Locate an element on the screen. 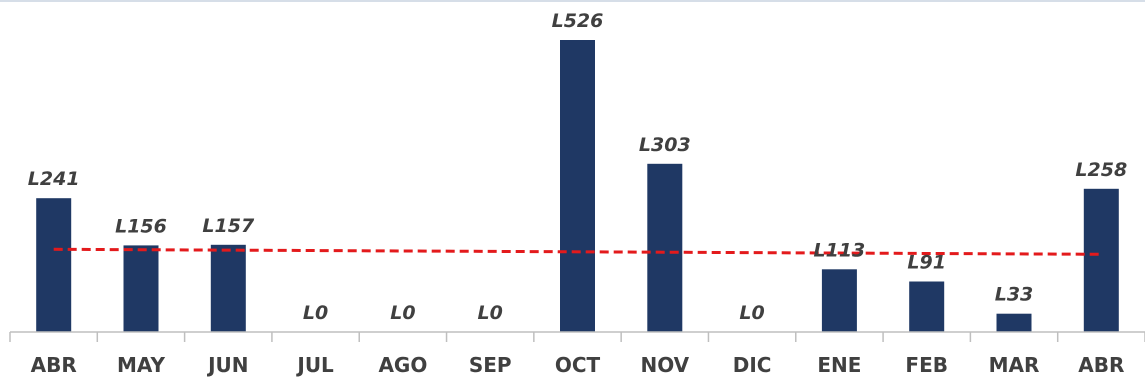 This screenshot has height=385, width=1145. data-label-9: L0 is located at coordinates (751, 313).